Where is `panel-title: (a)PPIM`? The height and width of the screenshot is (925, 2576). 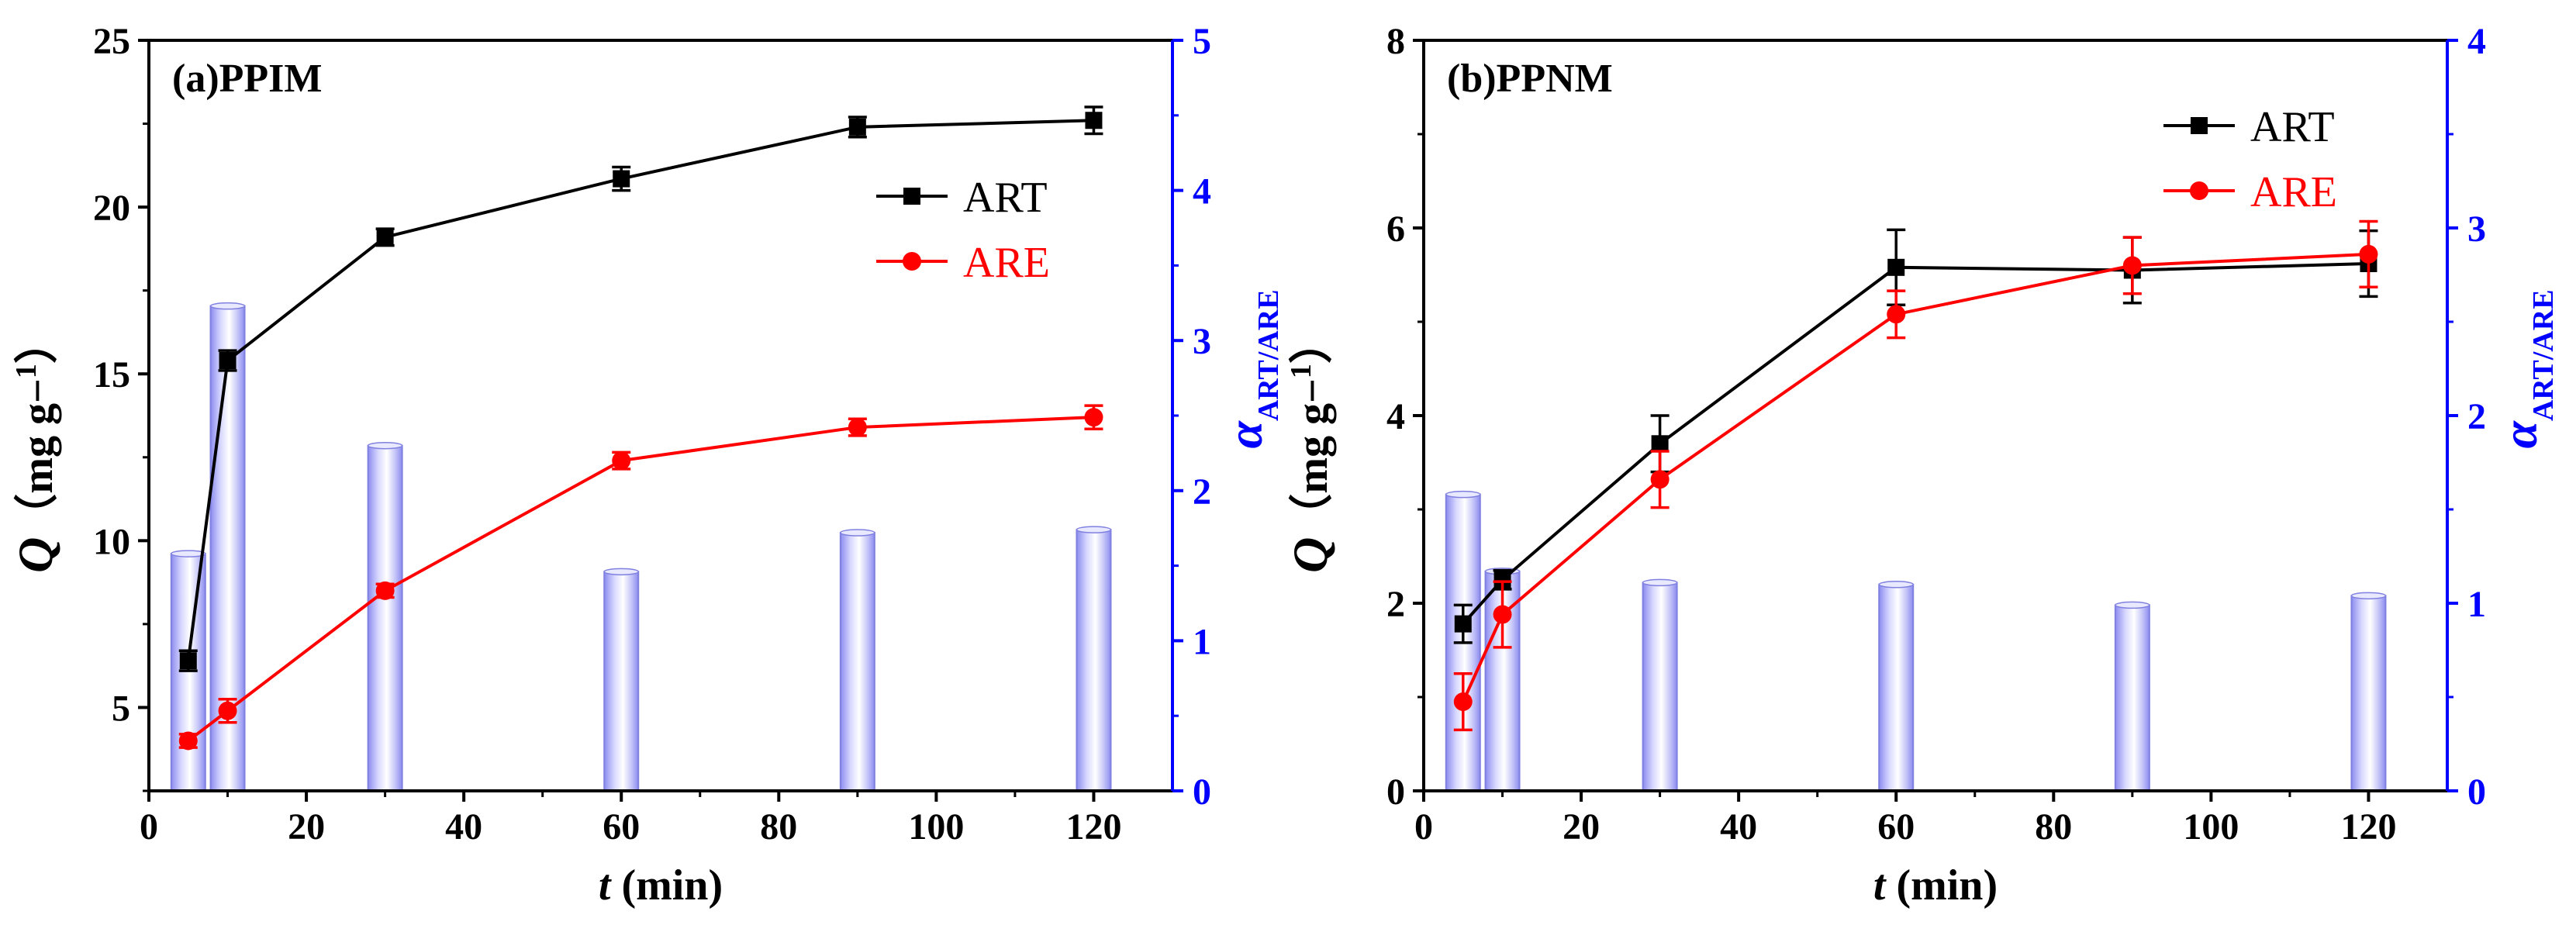 panel-title: (a)PPIM is located at coordinates (247, 79).